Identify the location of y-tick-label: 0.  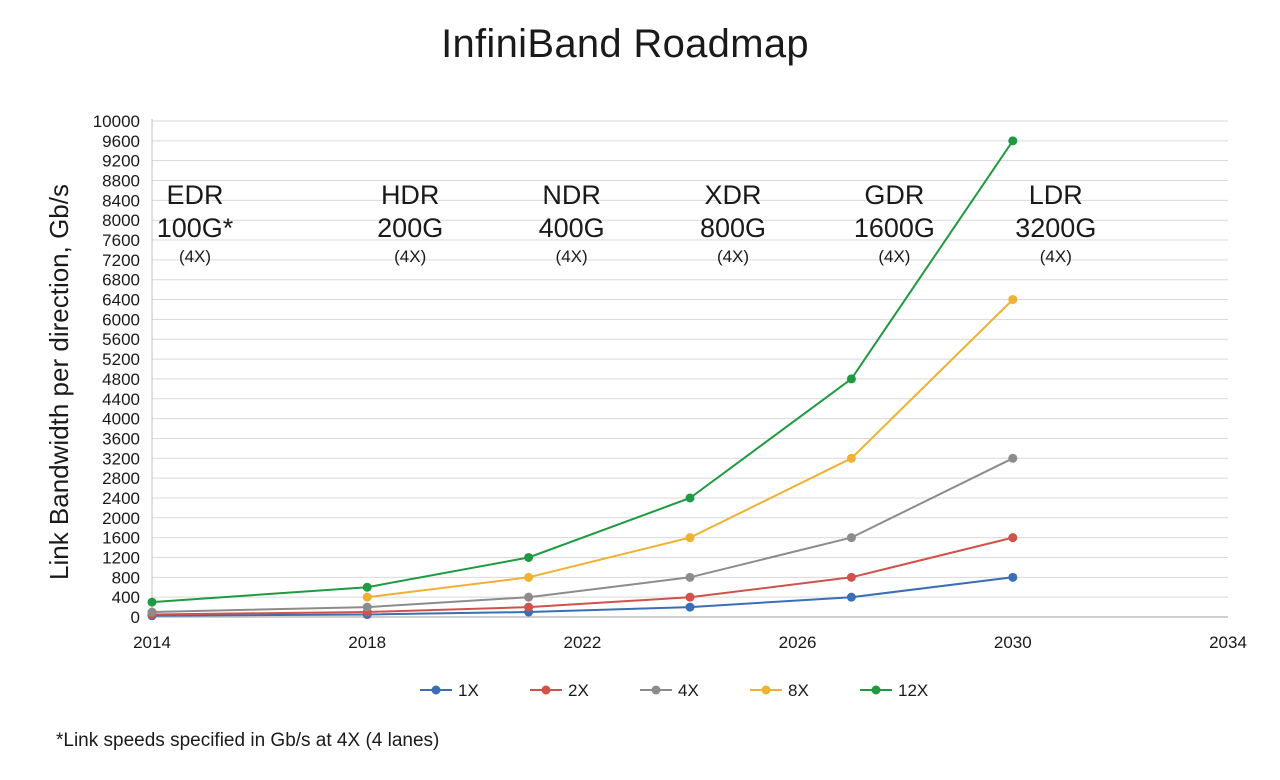
(135, 617).